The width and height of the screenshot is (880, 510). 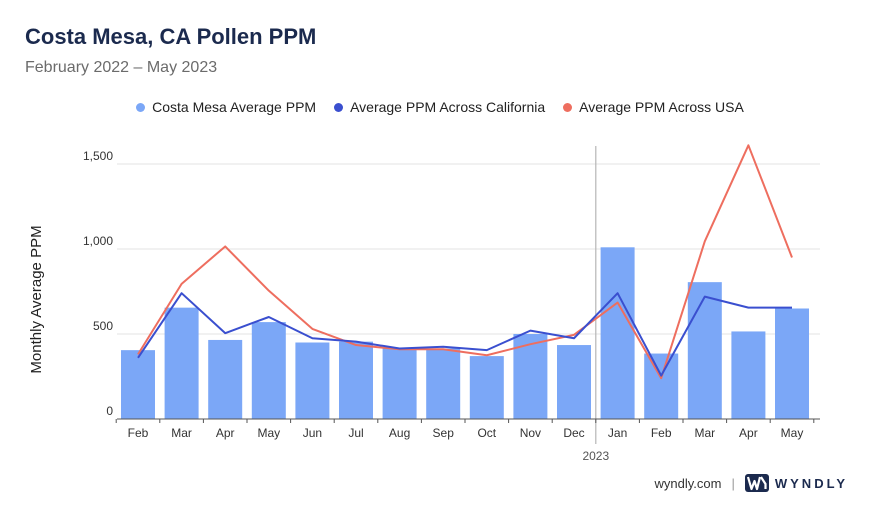 What do you see at coordinates (36, 299) in the screenshot?
I see `y-axis-label: Monthly Average PPM` at bounding box center [36, 299].